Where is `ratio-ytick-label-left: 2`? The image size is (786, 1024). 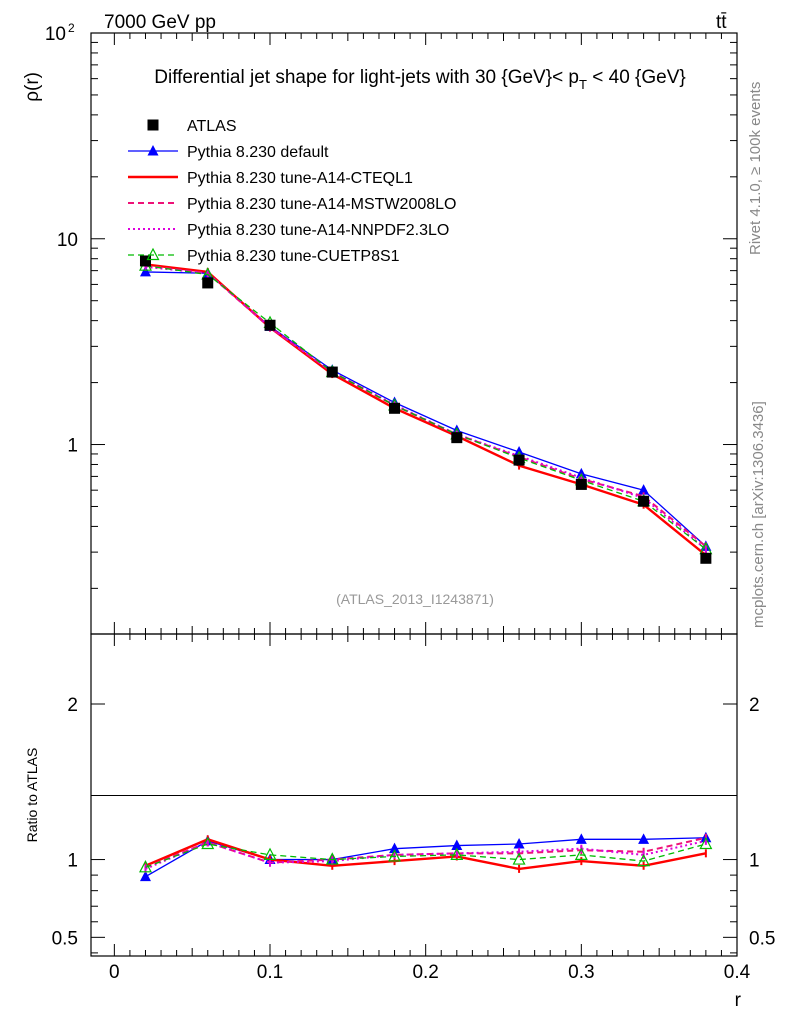
ratio-ytick-label-left: 2 is located at coordinates (72, 705).